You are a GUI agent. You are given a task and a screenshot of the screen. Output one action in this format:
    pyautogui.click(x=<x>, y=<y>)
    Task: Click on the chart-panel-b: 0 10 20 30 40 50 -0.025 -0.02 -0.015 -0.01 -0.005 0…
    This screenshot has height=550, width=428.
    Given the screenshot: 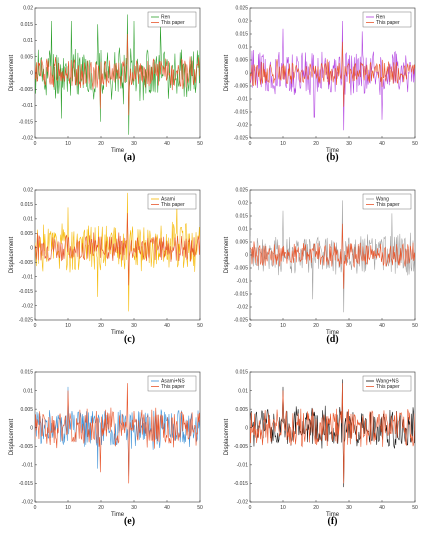 What is the action you would take?
    pyautogui.click(x=321, y=84)
    